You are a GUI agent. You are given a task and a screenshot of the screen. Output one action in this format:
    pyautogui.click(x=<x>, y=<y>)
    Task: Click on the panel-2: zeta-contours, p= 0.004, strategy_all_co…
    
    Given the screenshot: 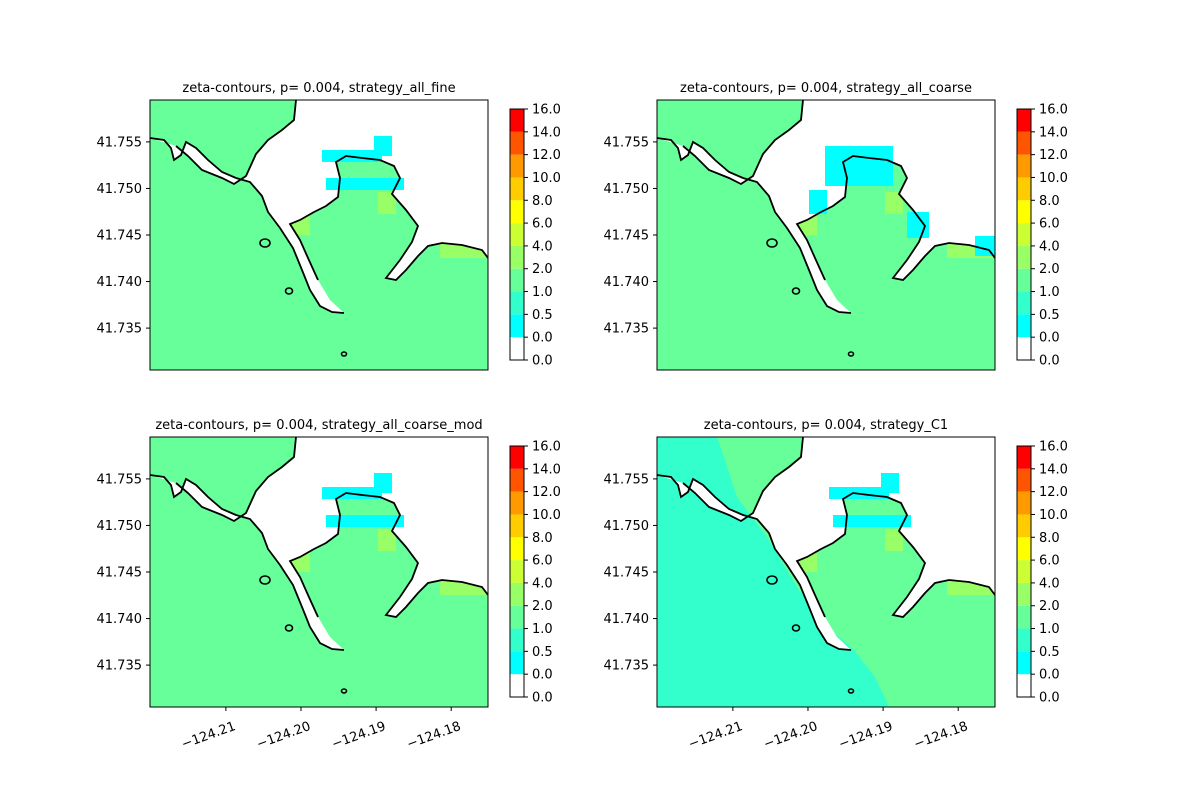 What is the action you would take?
    pyautogui.click(x=836, y=226)
    